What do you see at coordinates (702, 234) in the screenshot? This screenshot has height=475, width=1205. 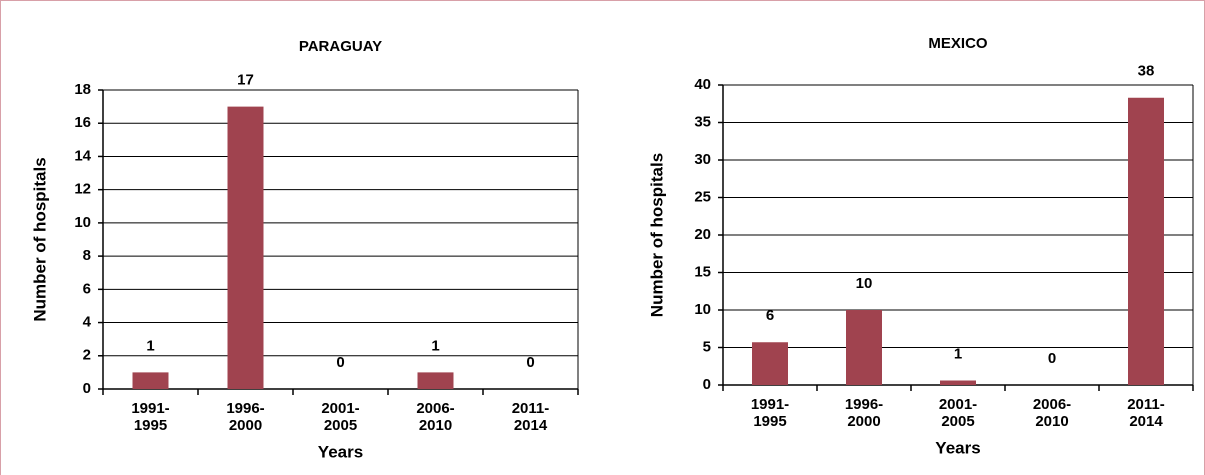 I see `y-tick-label: 20` at bounding box center [702, 234].